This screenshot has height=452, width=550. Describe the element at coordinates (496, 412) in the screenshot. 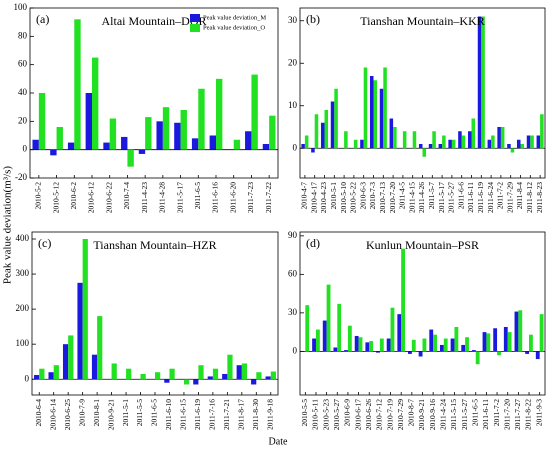

I see `x-tick-label: 2011-7-2` at that location.